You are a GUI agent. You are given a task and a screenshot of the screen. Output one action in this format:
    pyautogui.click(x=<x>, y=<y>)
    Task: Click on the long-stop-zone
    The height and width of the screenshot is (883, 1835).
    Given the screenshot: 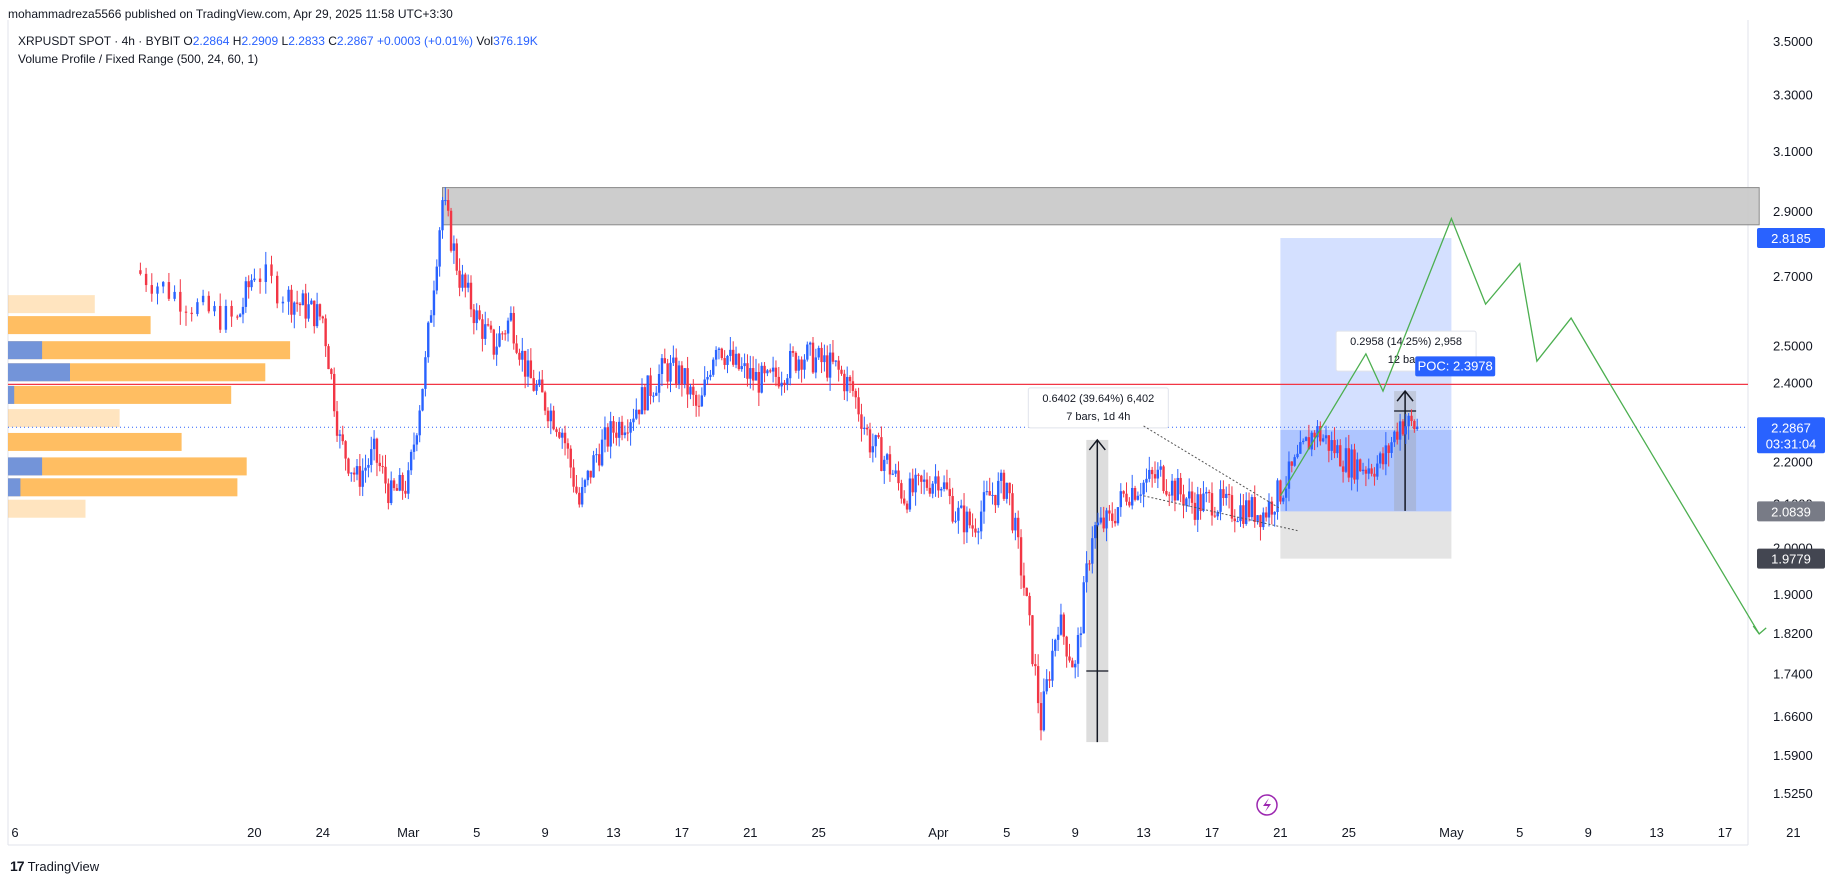 What is the action you would take?
    pyautogui.click(x=1366, y=535)
    